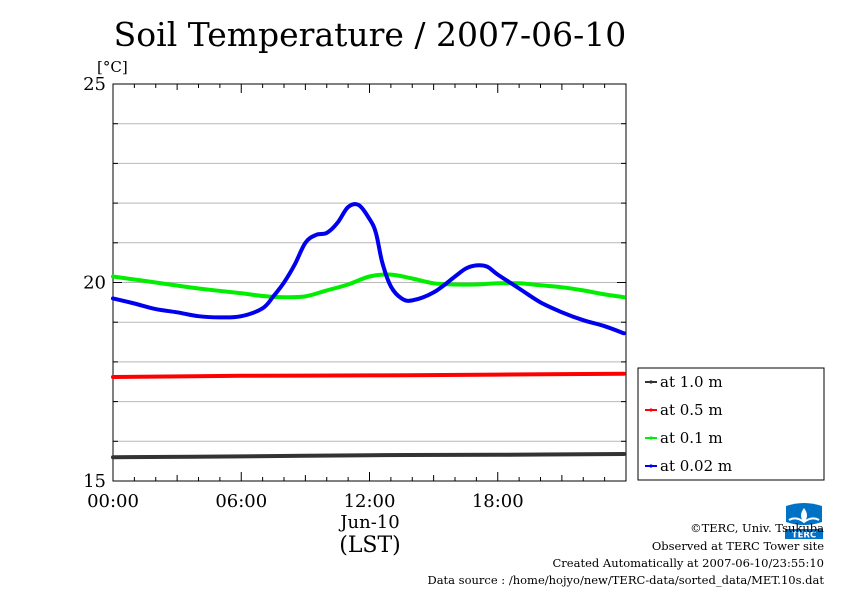 The width and height of the screenshot is (842, 595). I want to click on x-tick-label: 00:00, so click(113, 501).